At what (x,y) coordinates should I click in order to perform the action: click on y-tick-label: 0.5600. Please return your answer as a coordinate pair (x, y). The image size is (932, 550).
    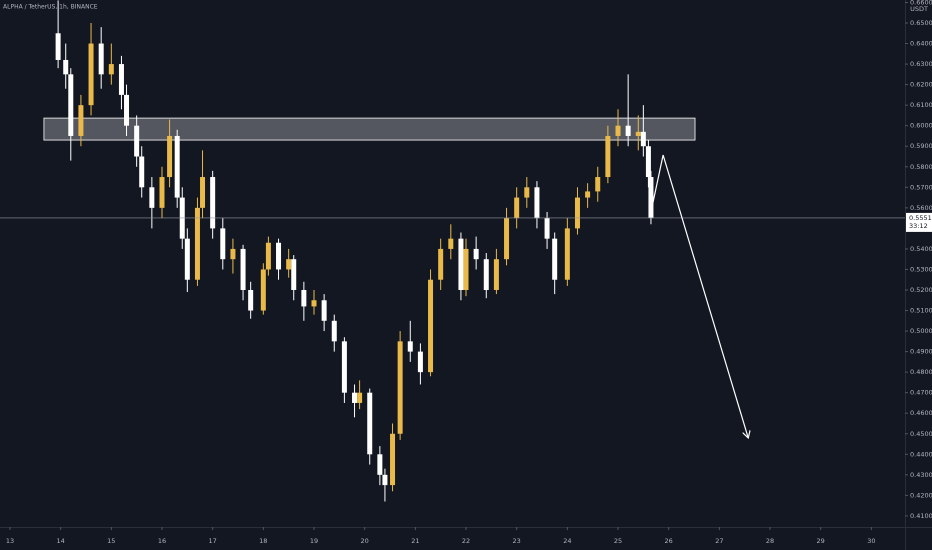
    Looking at the image, I should click on (921, 208).